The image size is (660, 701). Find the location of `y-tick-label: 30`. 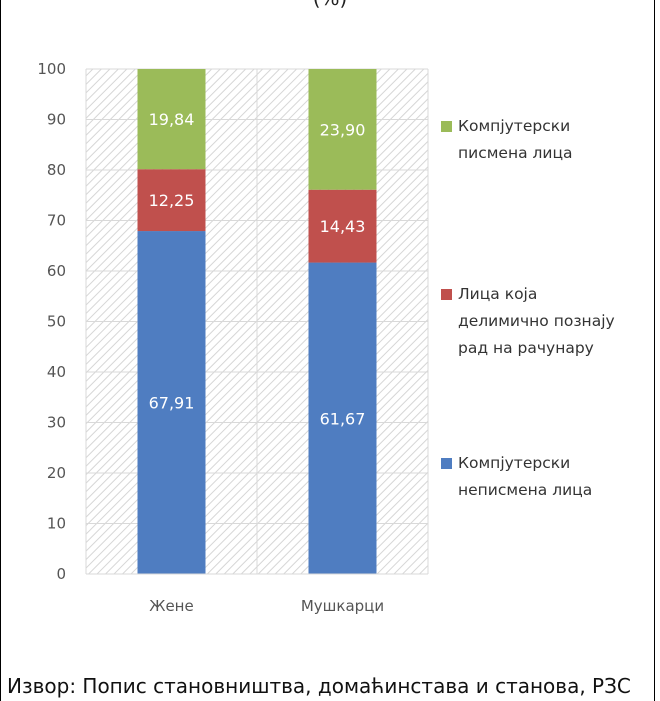

y-tick-label: 30 is located at coordinates (56, 423).